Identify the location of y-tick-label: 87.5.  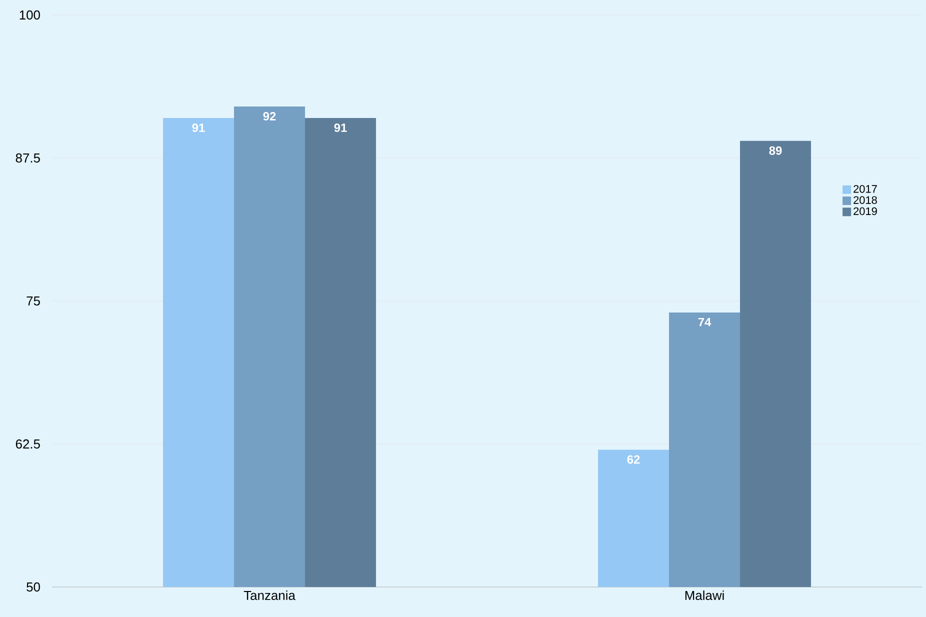
(28, 158).